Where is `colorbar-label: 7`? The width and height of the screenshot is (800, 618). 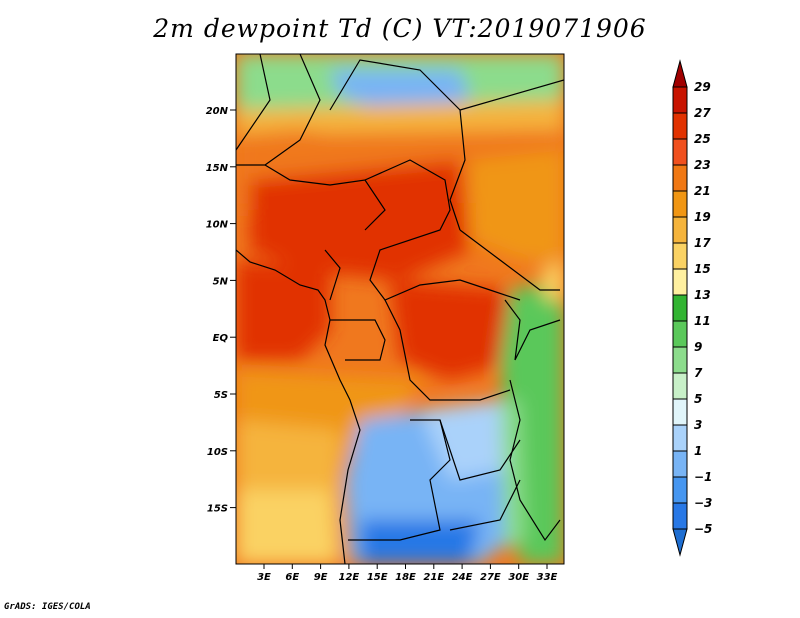
colorbar-label: 7 is located at coordinates (698, 373).